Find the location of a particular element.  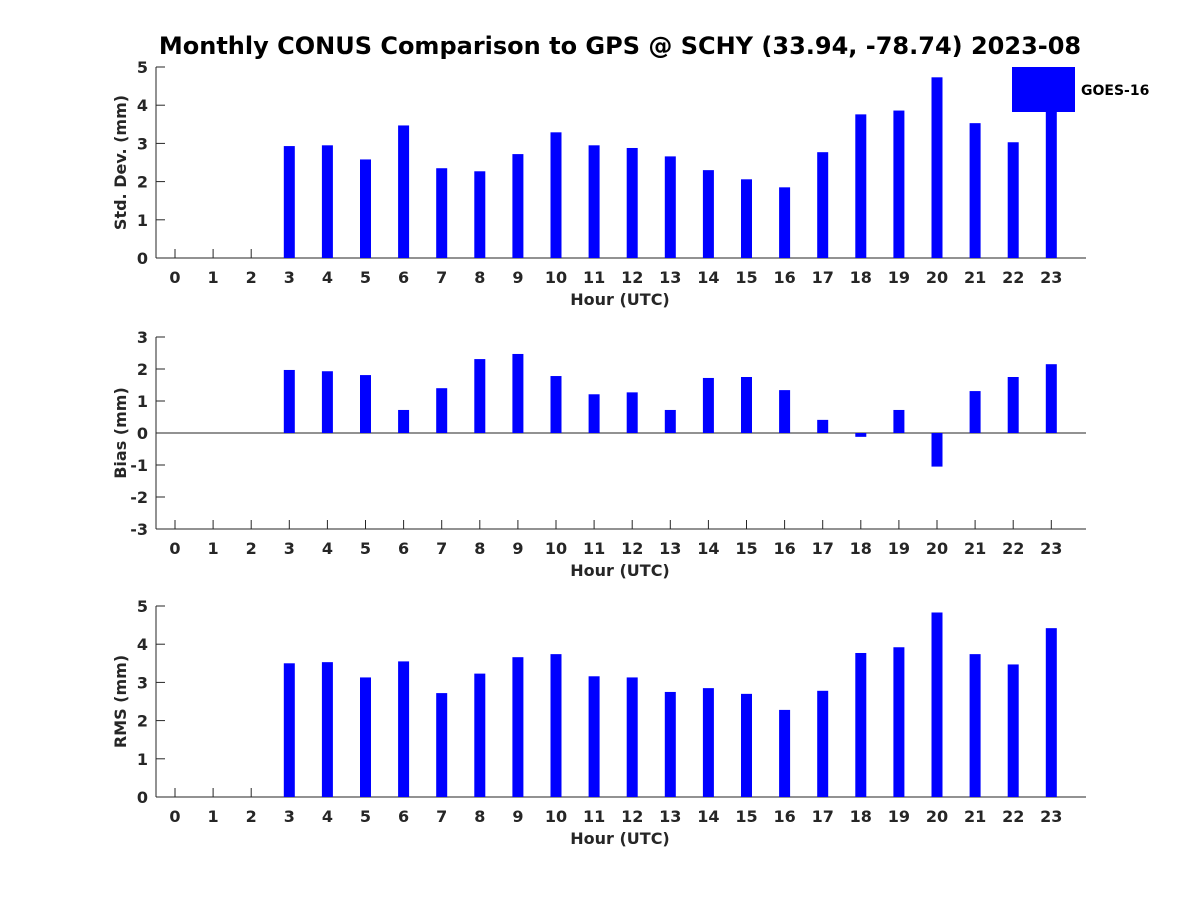

y-tick-label: 5 is located at coordinates (142, 67).